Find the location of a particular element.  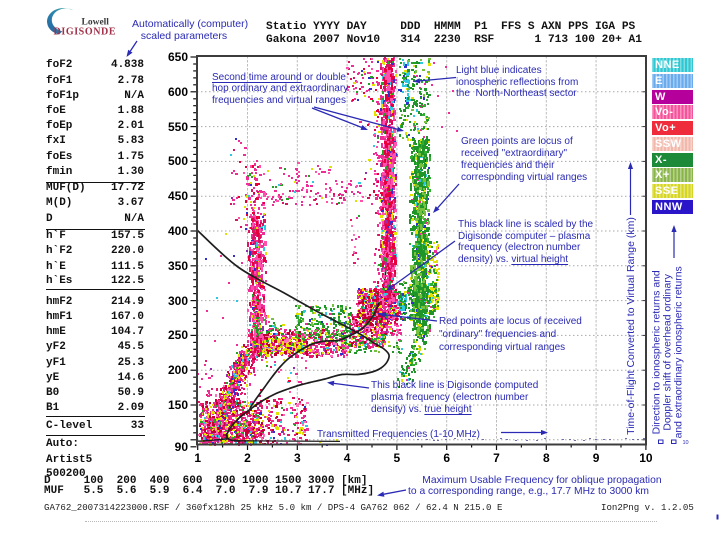

svg-text: DIGISONDE is located at coordinates (85, 32).